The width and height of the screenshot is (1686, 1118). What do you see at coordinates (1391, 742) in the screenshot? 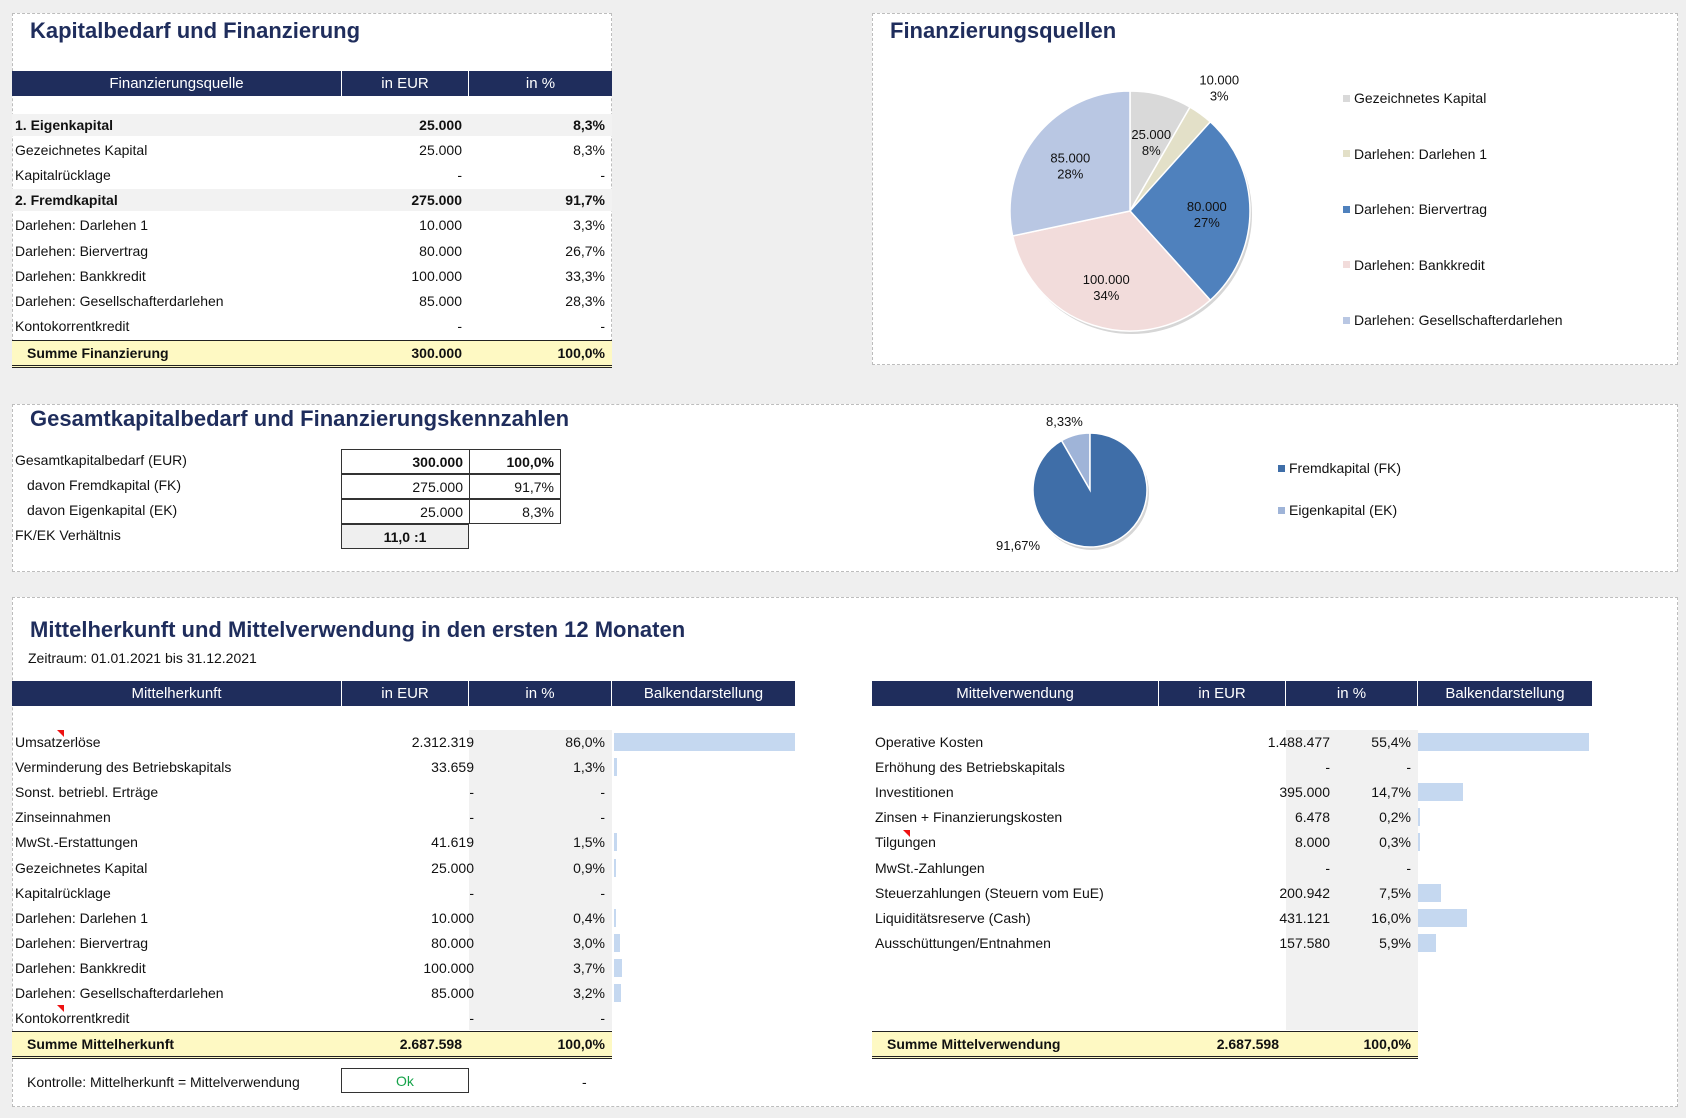
I see `row-pct: 55,4%` at bounding box center [1391, 742].